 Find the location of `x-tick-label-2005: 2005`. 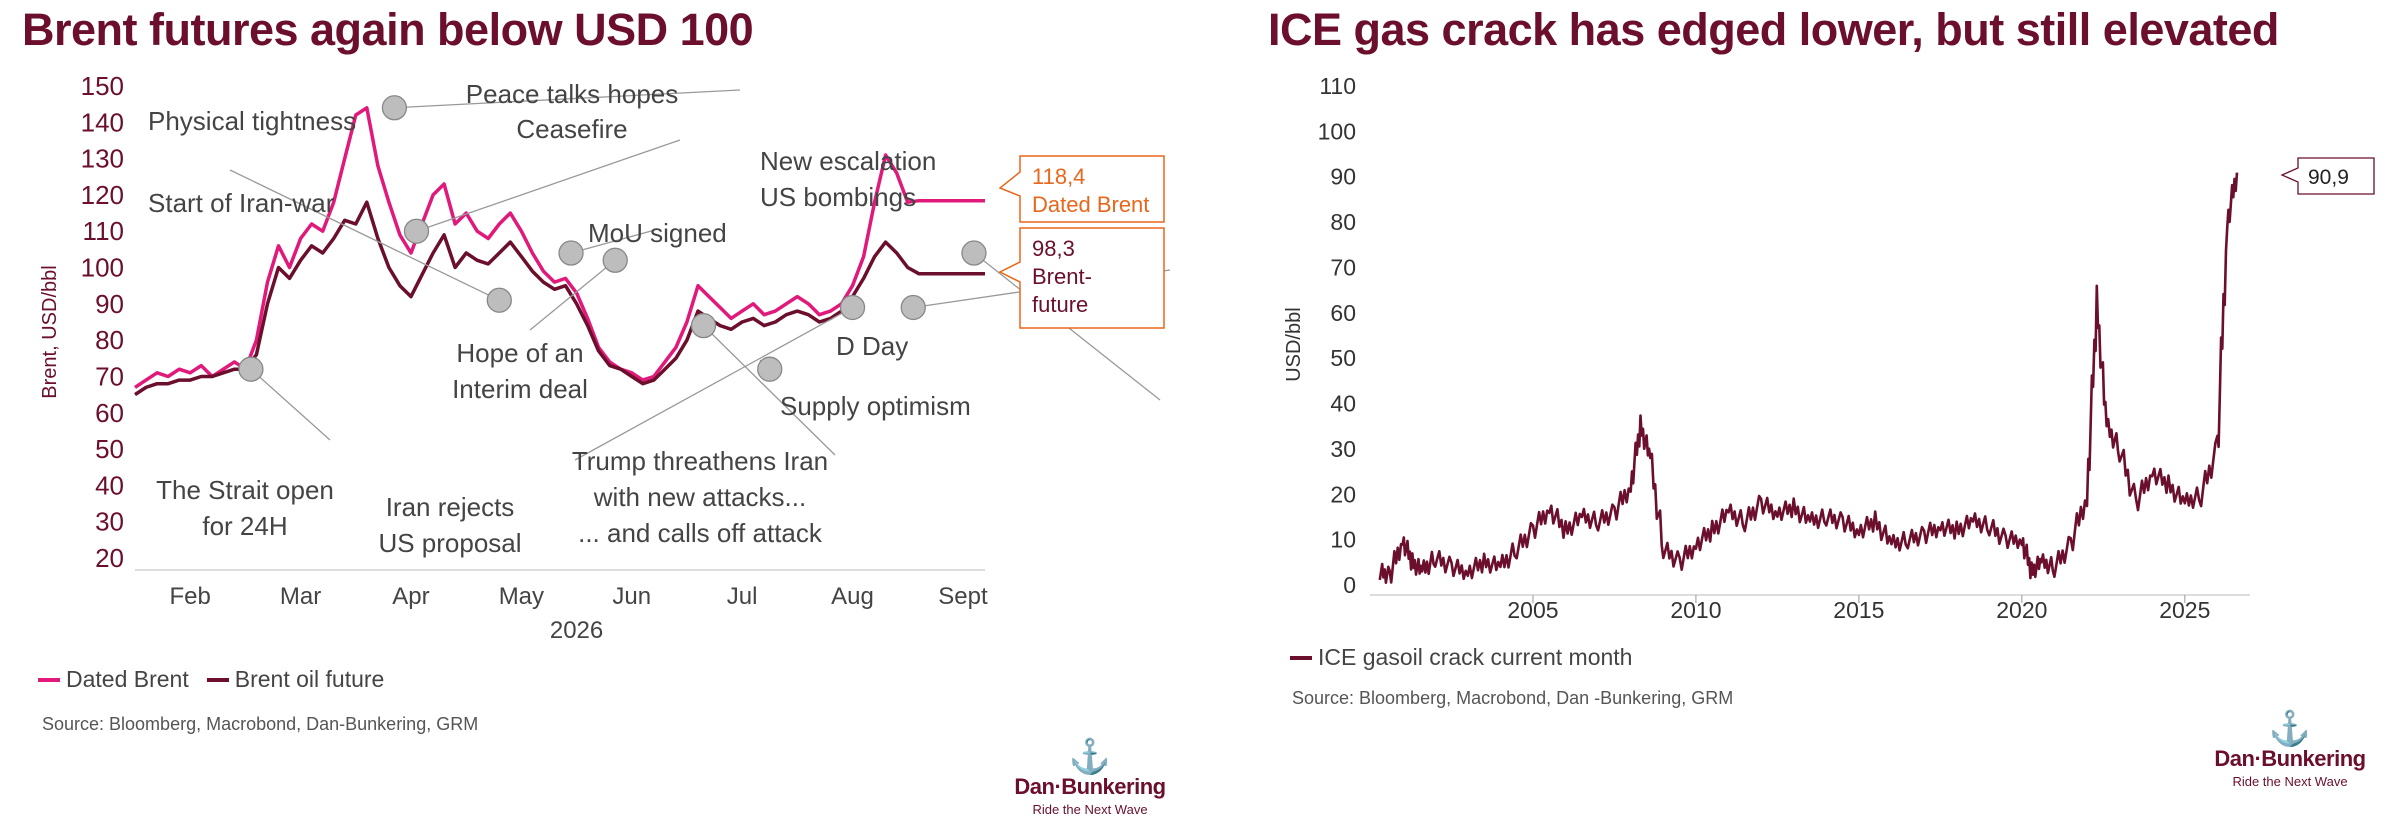

x-tick-label-2005: 2005 is located at coordinates (1532, 610).